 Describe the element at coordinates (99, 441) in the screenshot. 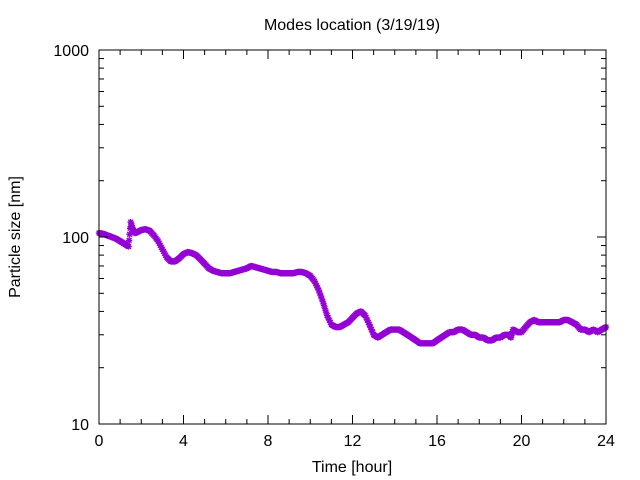

I see `x-tick-label: 0` at that location.